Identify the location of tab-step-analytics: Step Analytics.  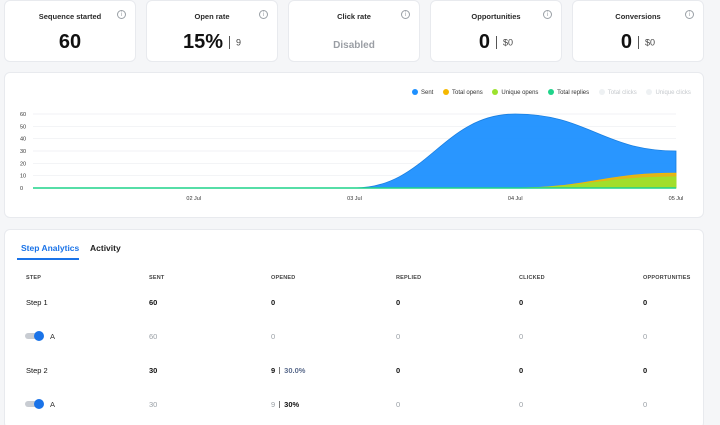
(50, 248).